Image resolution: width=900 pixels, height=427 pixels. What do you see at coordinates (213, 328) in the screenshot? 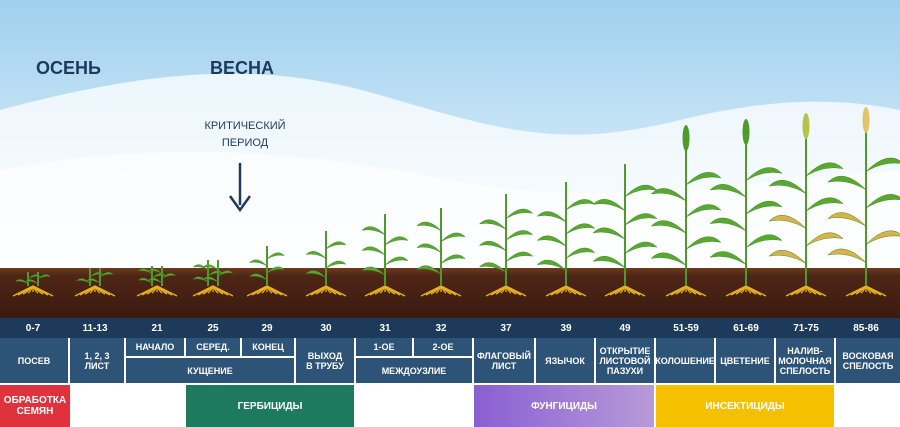
I see `stage-code: 25` at bounding box center [213, 328].